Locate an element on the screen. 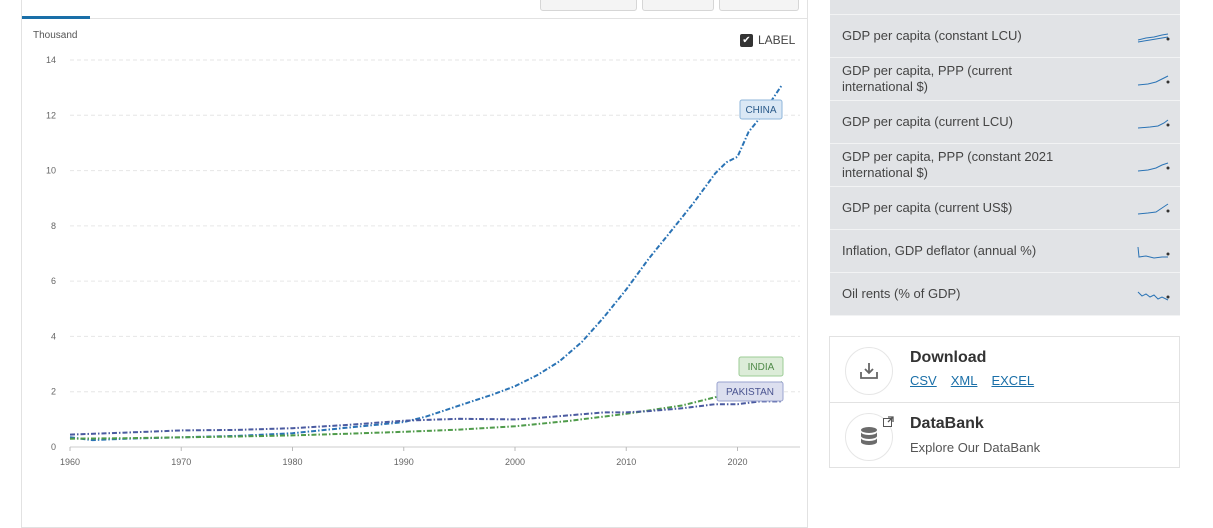  series-label-india: INDIA is located at coordinates (761, 366).